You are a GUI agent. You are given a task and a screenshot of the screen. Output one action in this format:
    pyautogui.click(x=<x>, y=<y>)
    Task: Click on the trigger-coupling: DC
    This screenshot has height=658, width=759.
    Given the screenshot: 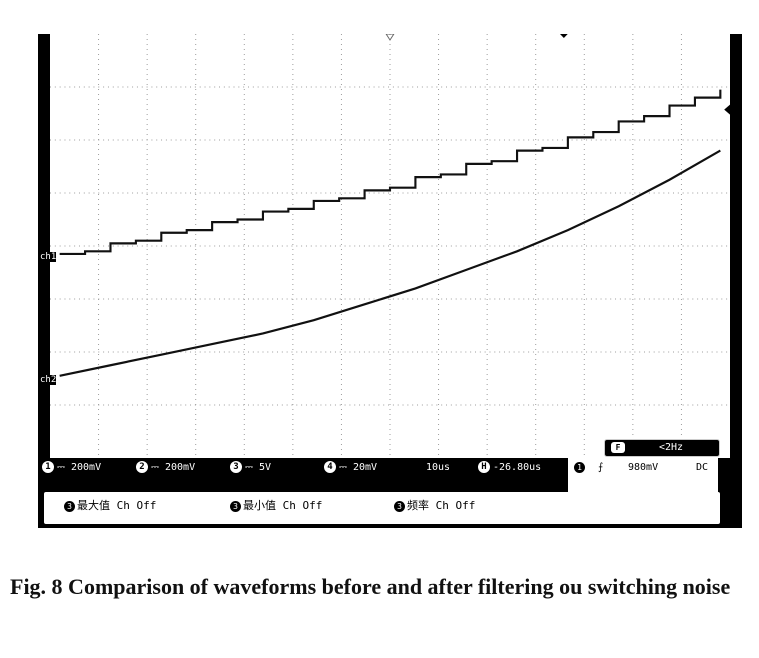 What is the action you would take?
    pyautogui.click(x=702, y=467)
    